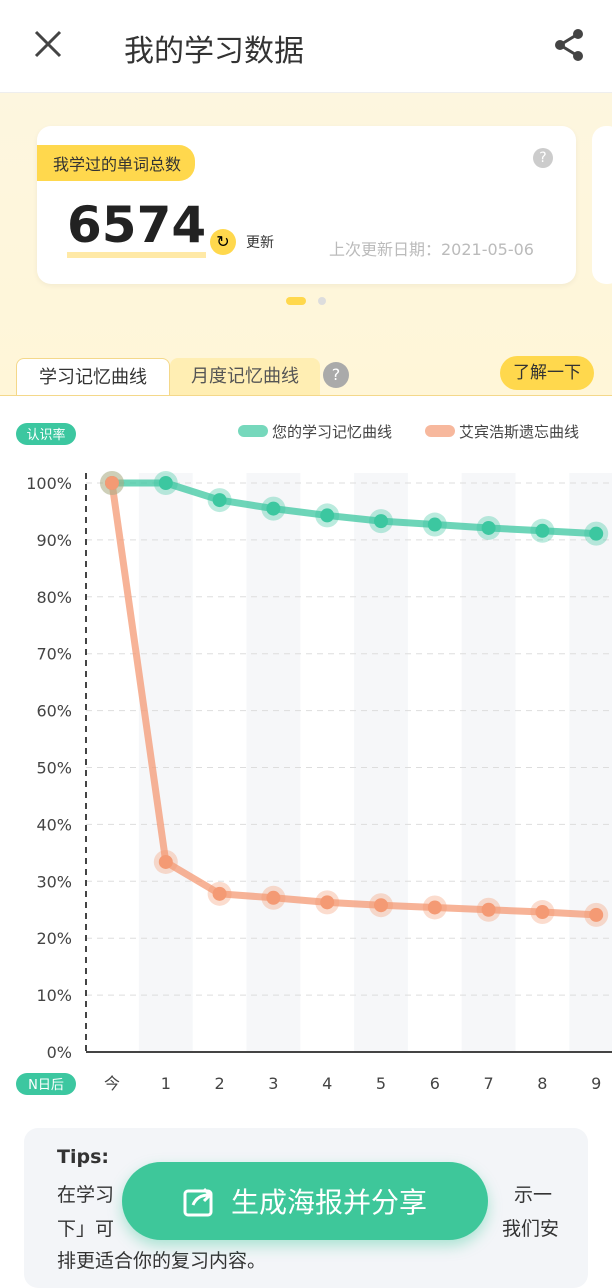  Describe the element at coordinates (381, 1083) in the screenshot. I see `x-tick-label: 5` at that location.